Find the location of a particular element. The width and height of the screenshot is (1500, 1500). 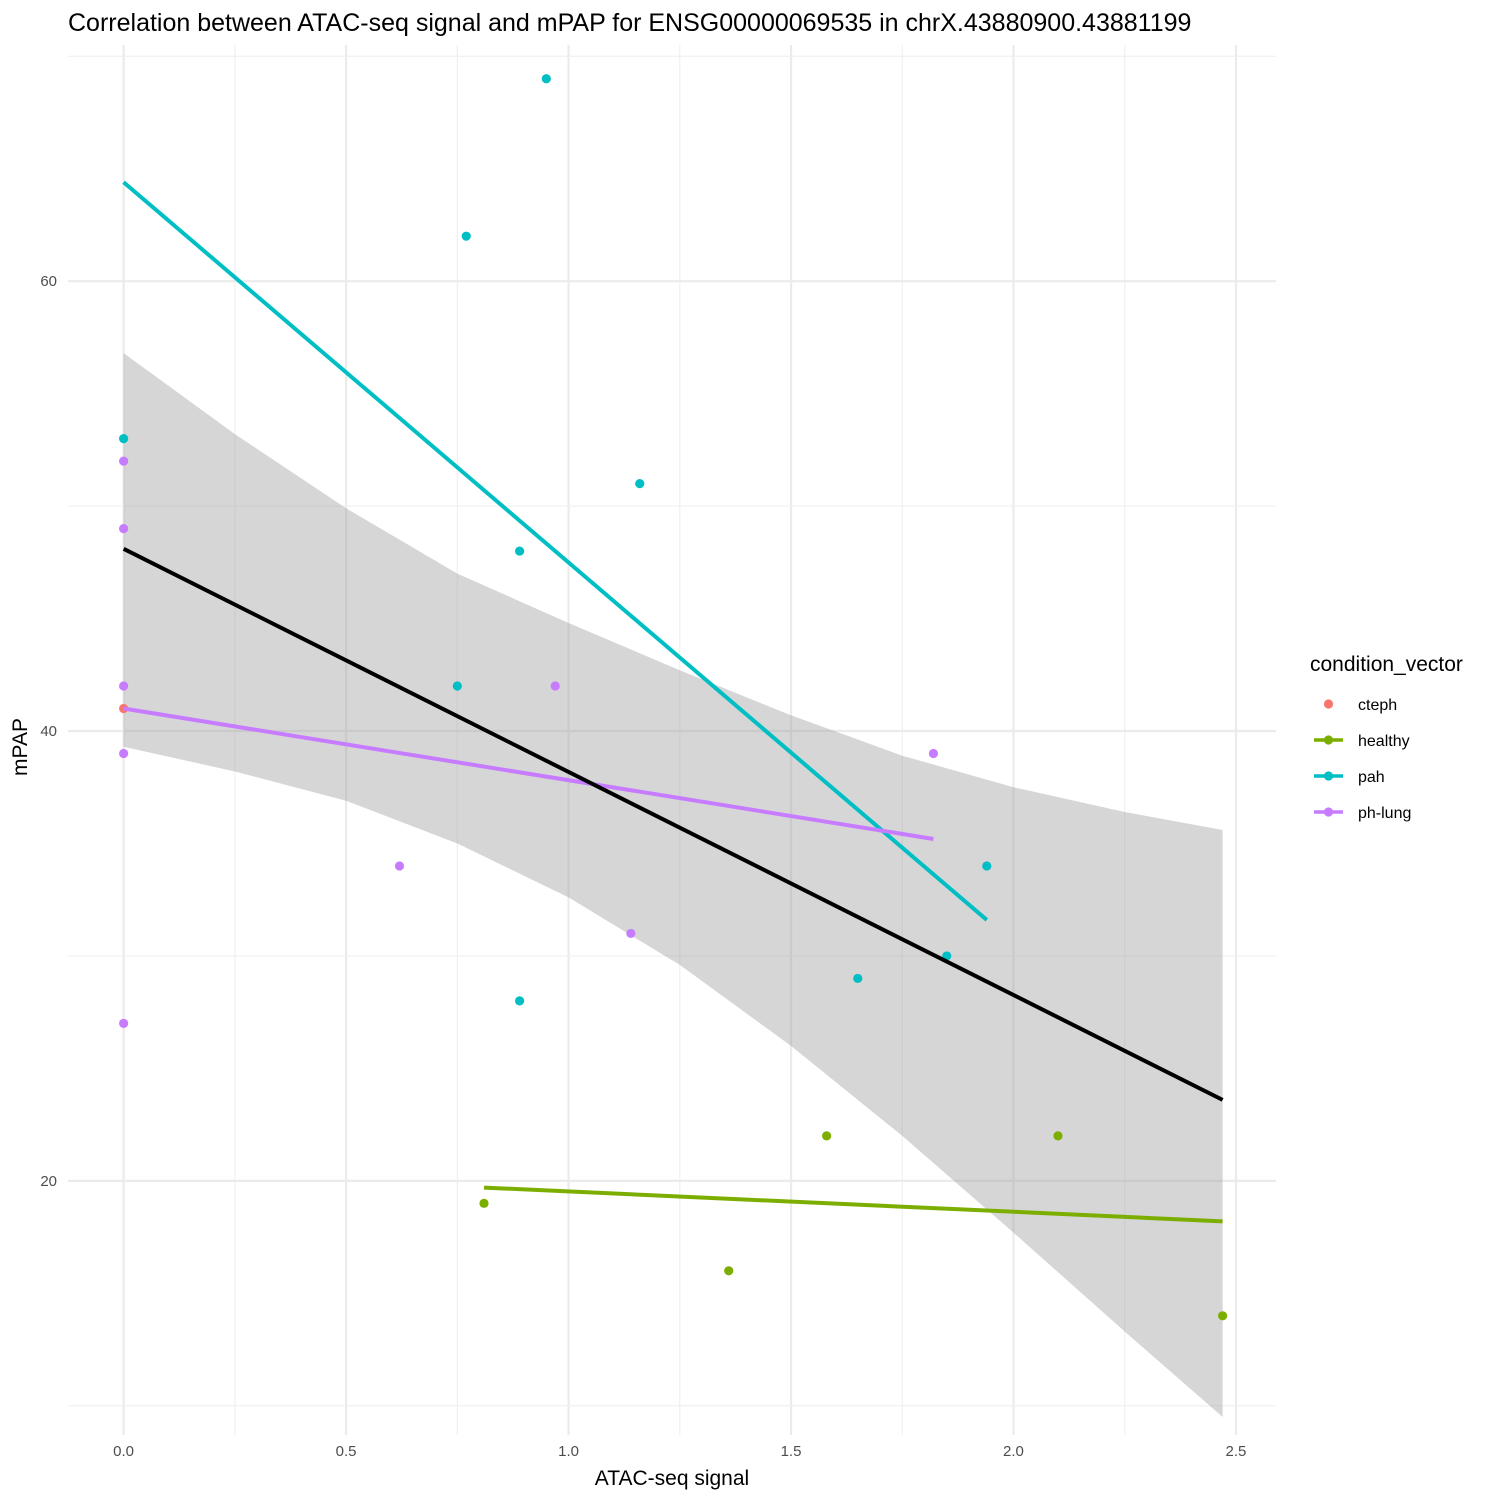

y-axis-ticks: 20 40 60 is located at coordinates (48, 731).